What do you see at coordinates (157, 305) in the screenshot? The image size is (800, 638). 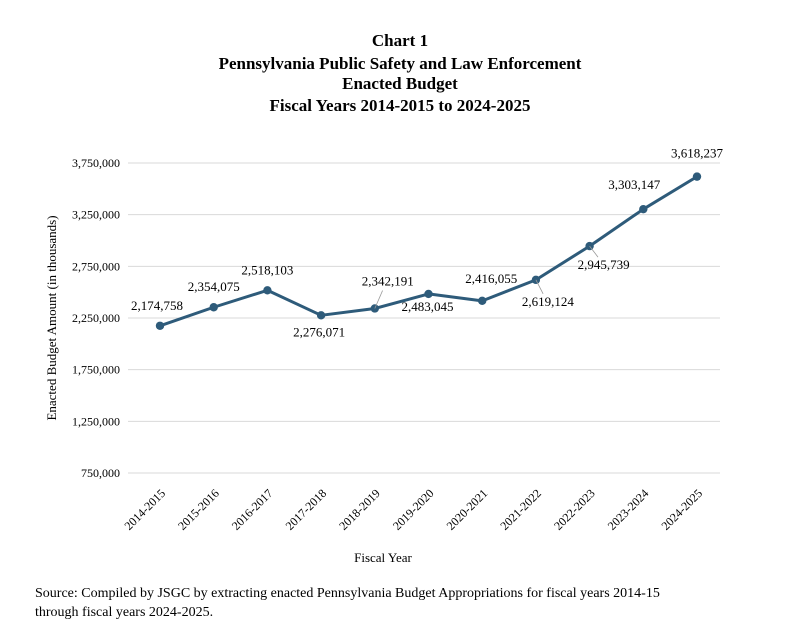 I see `data-label: 2,174,758` at bounding box center [157, 305].